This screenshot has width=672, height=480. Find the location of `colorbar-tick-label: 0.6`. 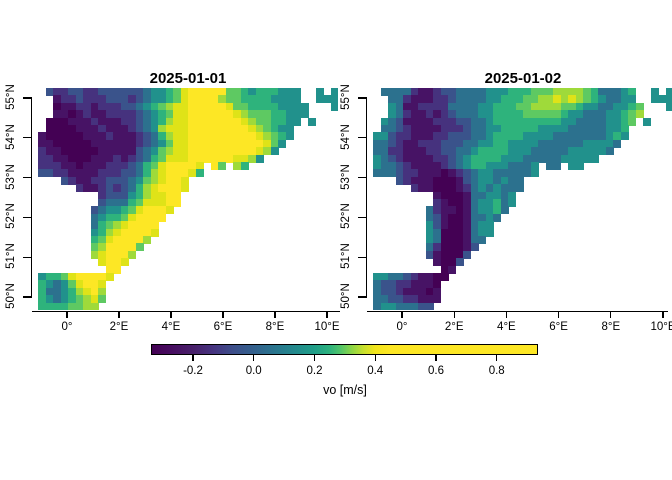

colorbar-tick-label: 0.6 is located at coordinates (436, 371).